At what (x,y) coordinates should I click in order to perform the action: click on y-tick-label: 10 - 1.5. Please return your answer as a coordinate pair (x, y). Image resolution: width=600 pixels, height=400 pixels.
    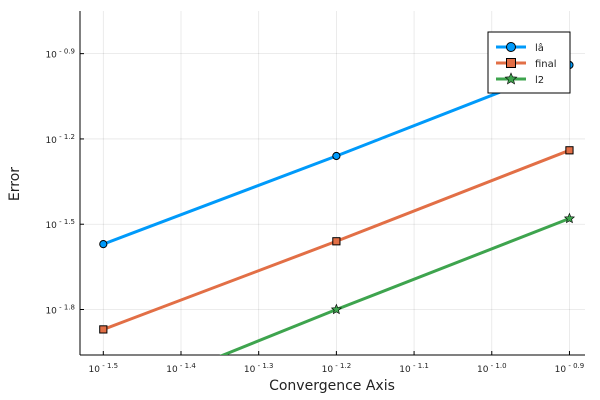
    Looking at the image, I should click on (60, 224).